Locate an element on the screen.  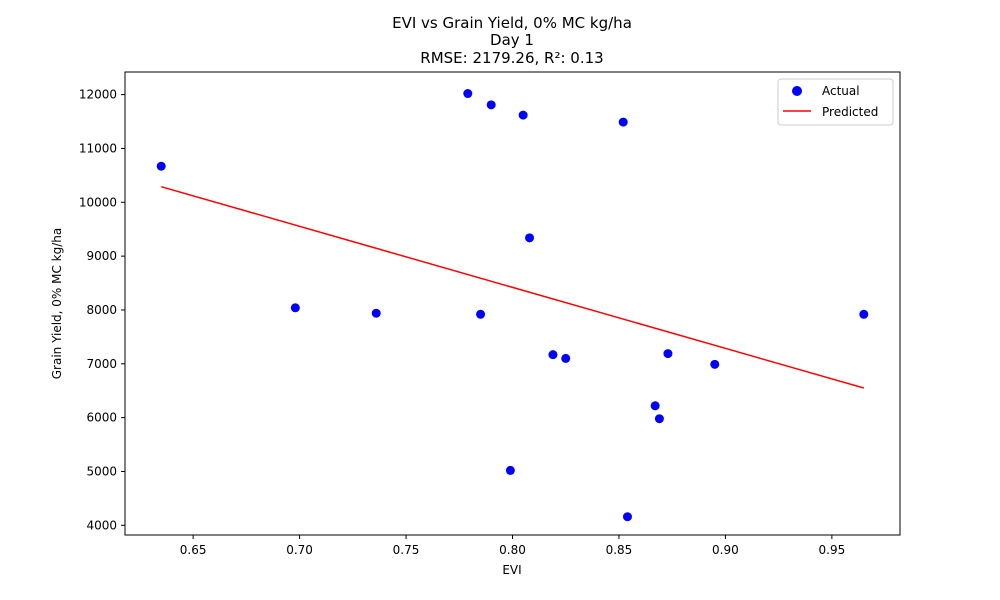
chart-title-line-3: RMSE: 2179.26, R²: 0.13 is located at coordinates (511, 58).